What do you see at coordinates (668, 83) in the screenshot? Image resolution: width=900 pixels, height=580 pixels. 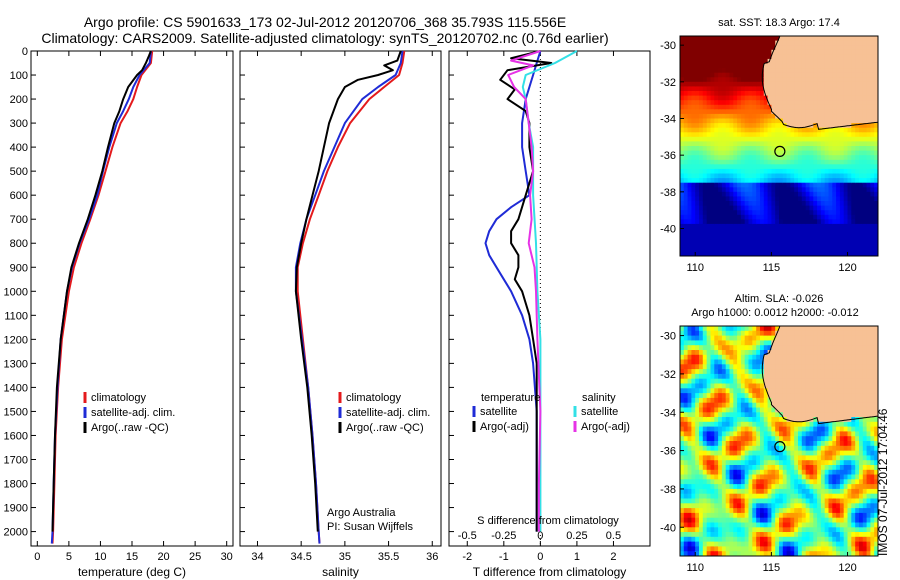 I see `sst_map-ytick-label: -32` at bounding box center [668, 83].